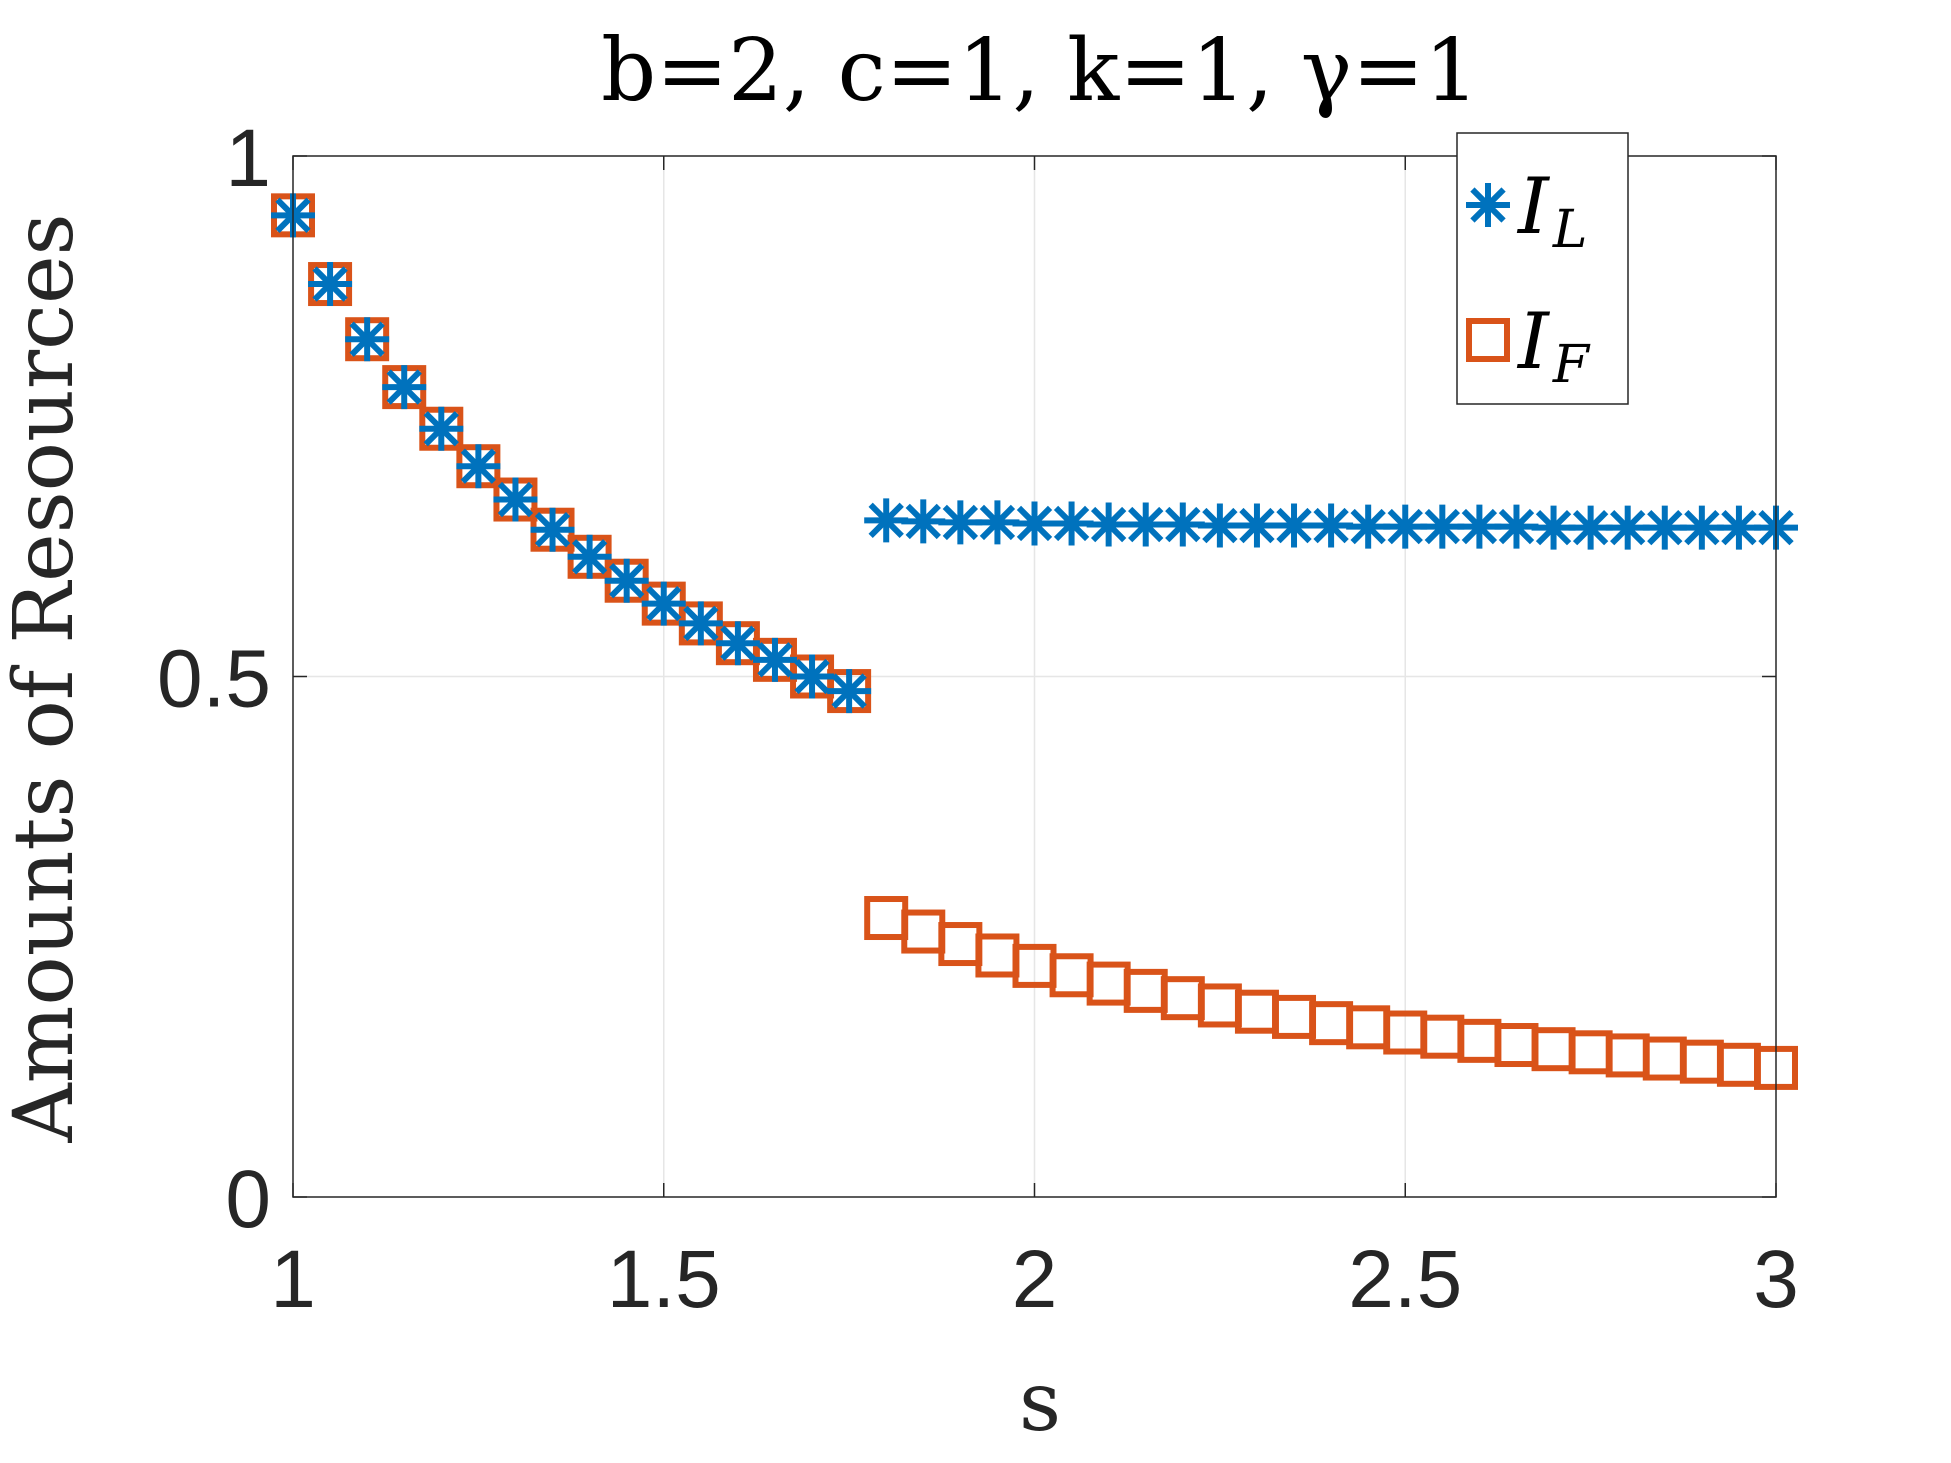 This screenshot has height=1463, width=1951. What do you see at coordinates (1553, 346) in the screenshot?
I see `legend-label: IF` at bounding box center [1553, 346].